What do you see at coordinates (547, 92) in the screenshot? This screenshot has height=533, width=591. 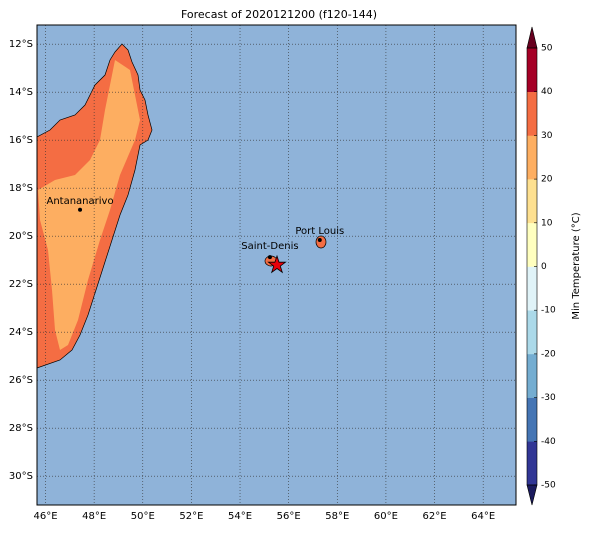 I see `colorbar-tick-label: 40` at bounding box center [547, 92].